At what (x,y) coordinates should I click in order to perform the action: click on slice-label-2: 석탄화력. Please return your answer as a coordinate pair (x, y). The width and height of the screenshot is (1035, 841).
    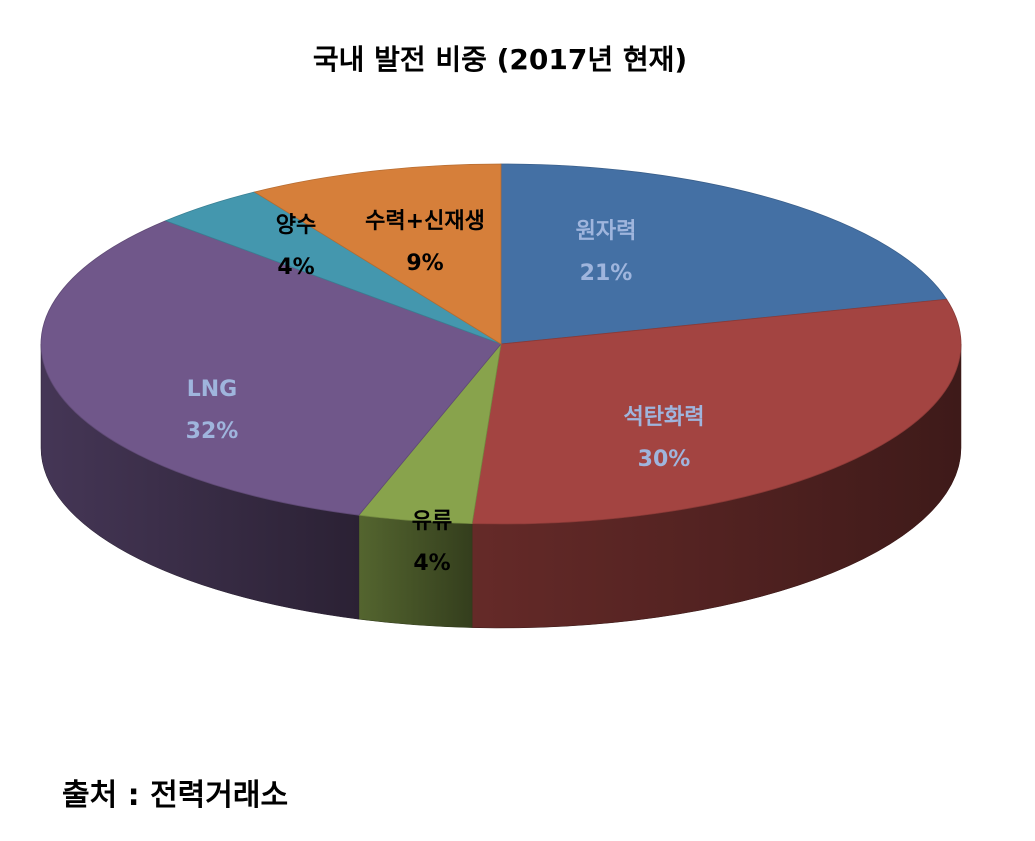
    Looking at the image, I should click on (664, 417).